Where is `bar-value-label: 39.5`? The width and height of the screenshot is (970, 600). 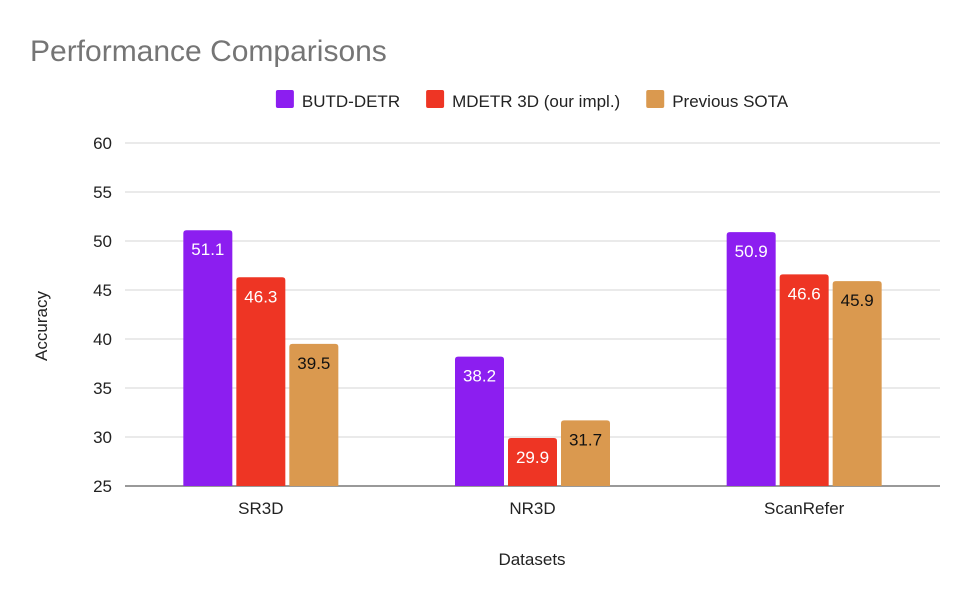
bar-value-label: 39.5 is located at coordinates (313, 363).